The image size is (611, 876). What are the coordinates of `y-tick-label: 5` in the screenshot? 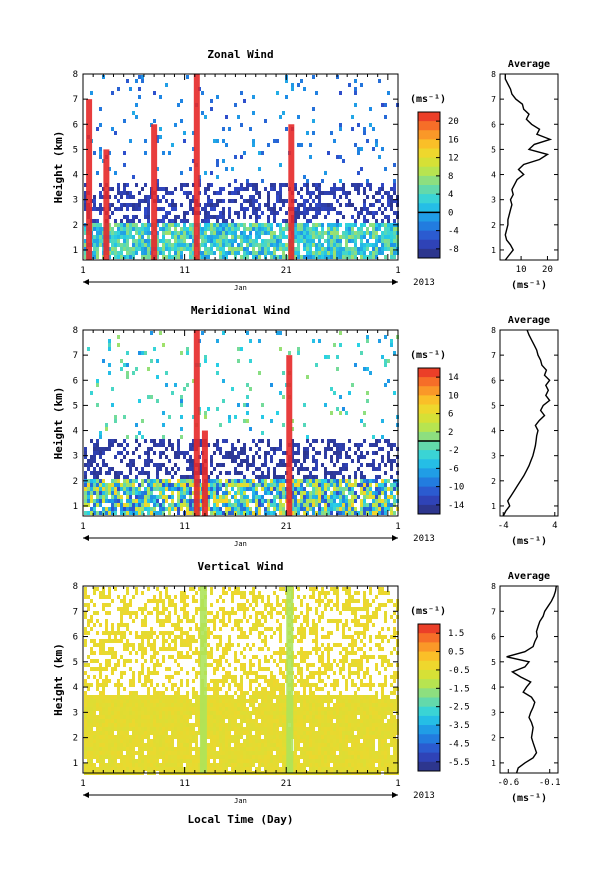 It's located at (75, 150).